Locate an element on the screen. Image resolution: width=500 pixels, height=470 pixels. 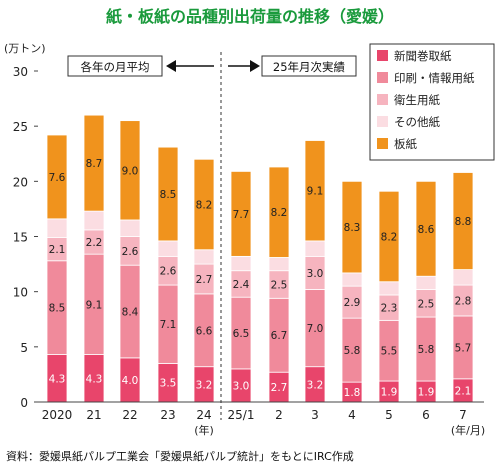
bar-stack: 4.3 9.1 2.2 8.7 is located at coordinates (94, 258).